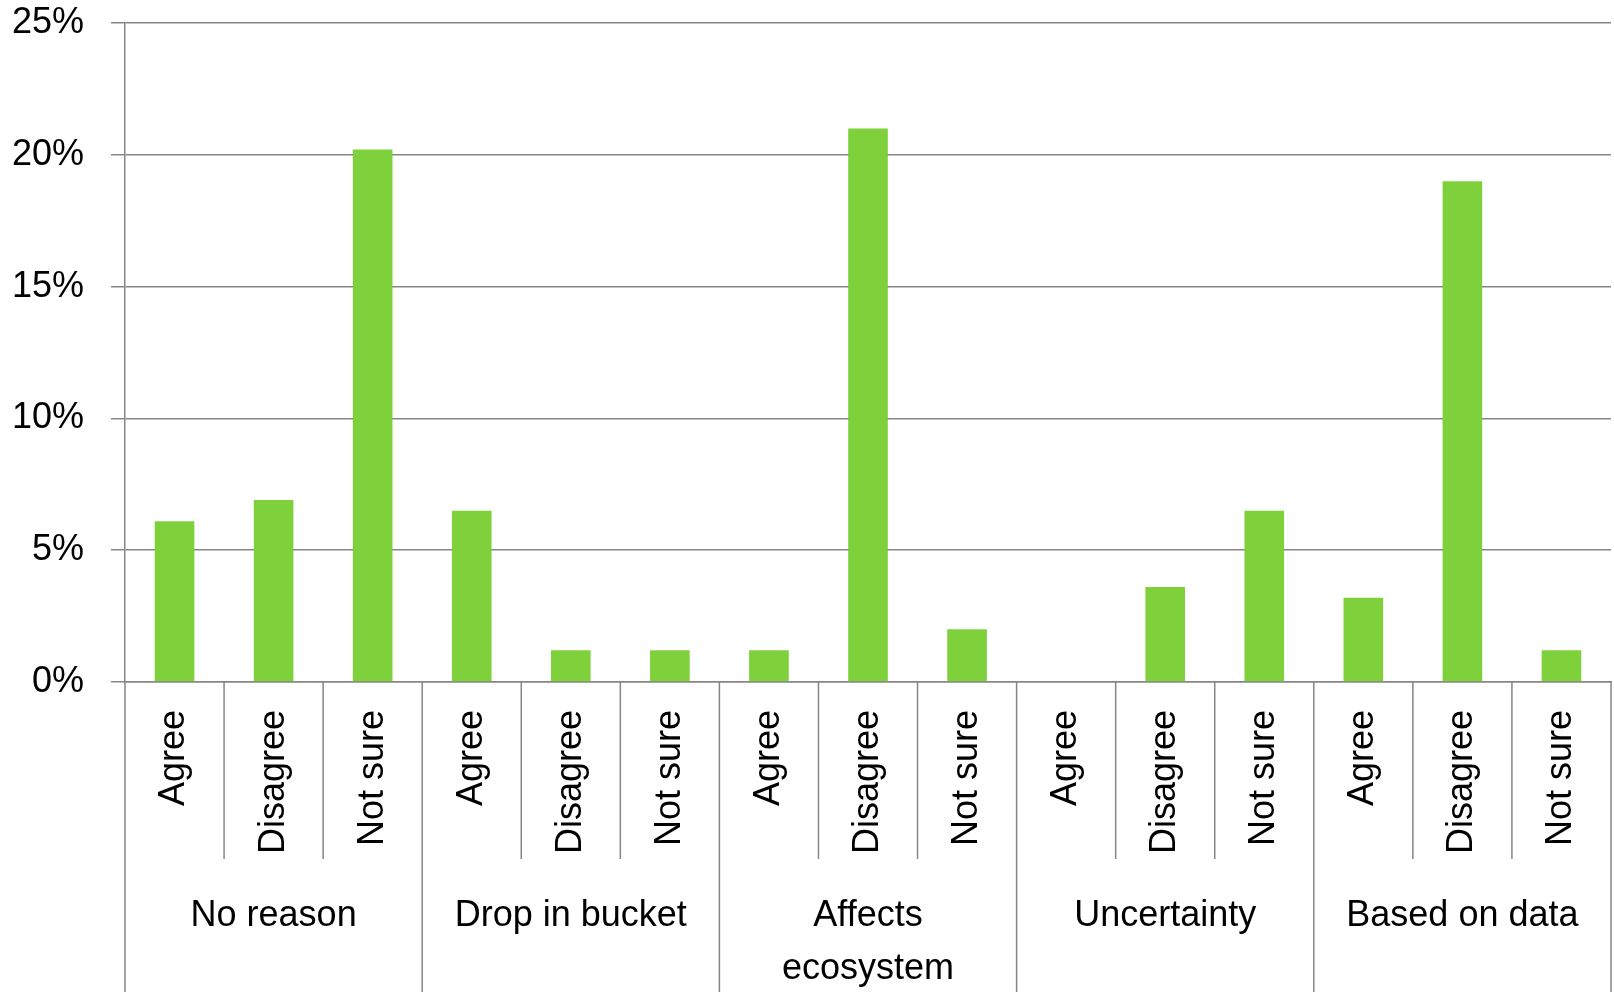 The image size is (1614, 992). Describe the element at coordinates (57, 679) in the screenshot. I see `y-tick-label: 0%` at that location.